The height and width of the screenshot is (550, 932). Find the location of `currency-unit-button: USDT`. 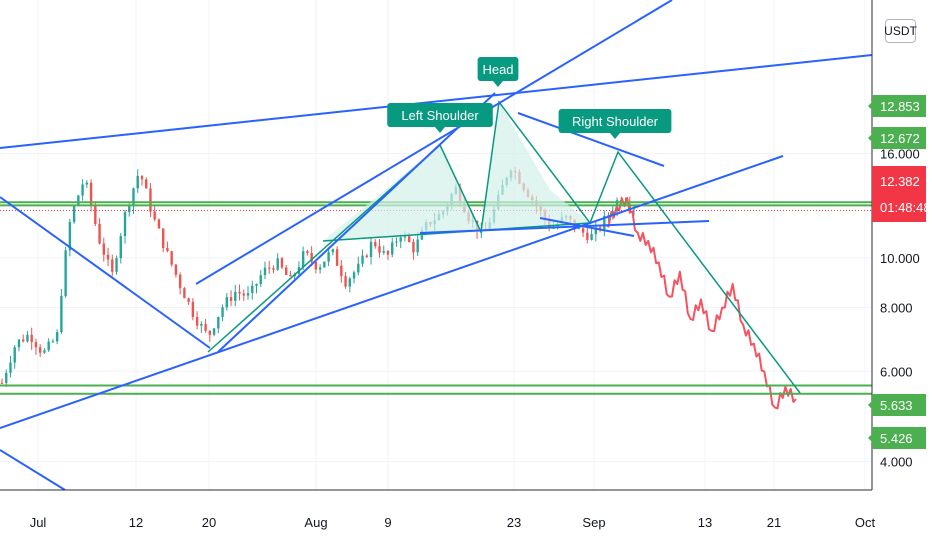

currency-unit-button: USDT is located at coordinates (900, 31).